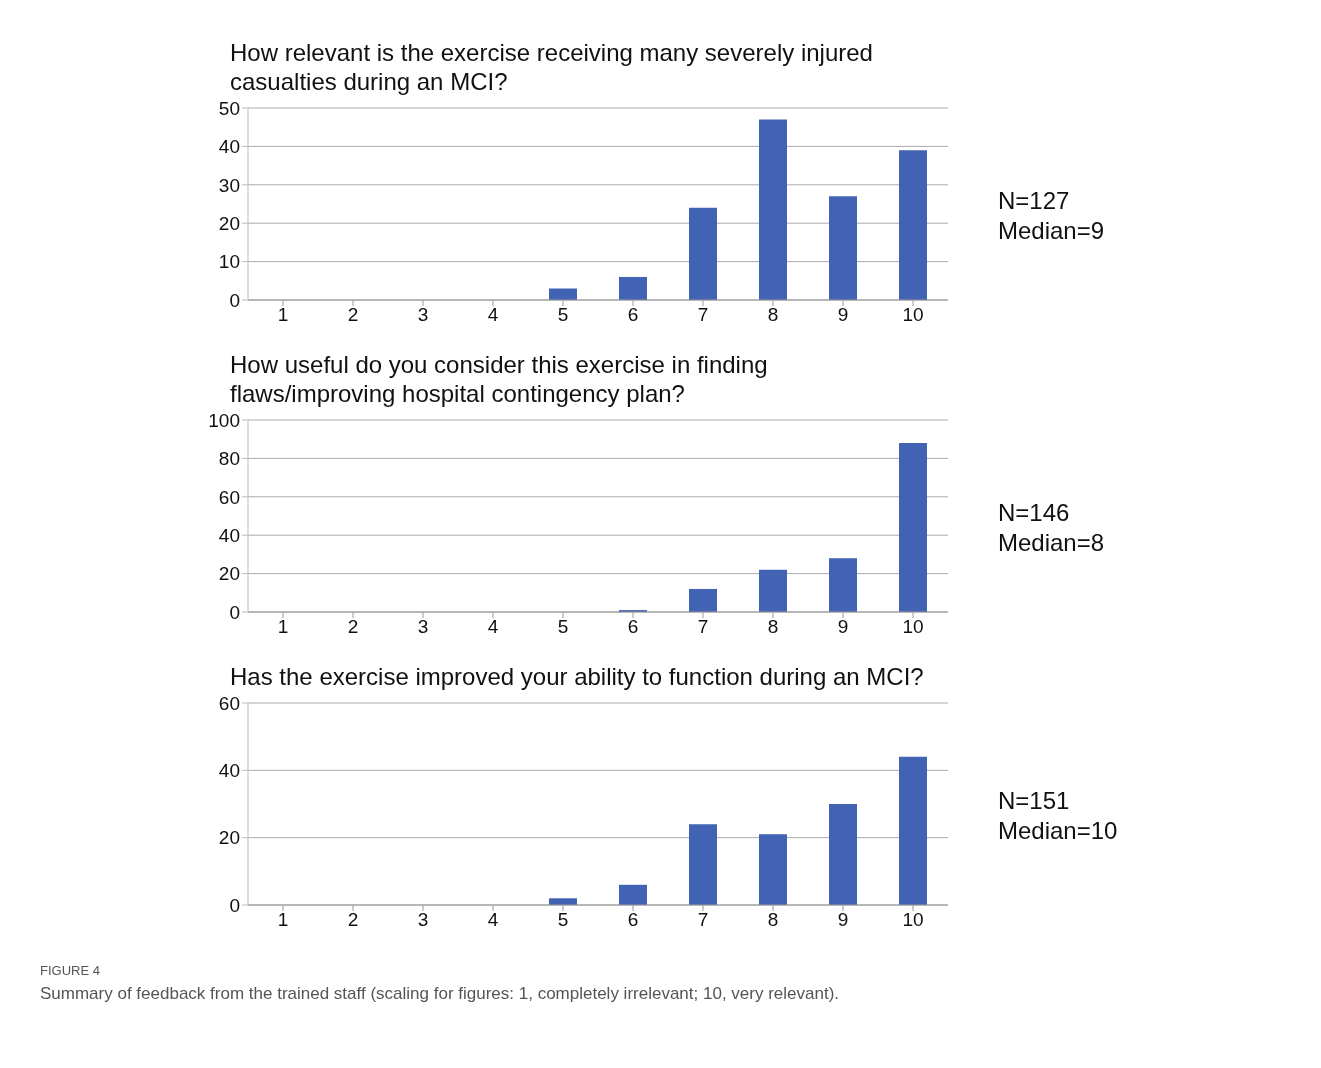 The height and width of the screenshot is (1068, 1321). I want to click on text: Summary of feedback from the trained staff (scaling for figures: 1, completely irrelevant; 10, very relevant)., so click(440, 994).